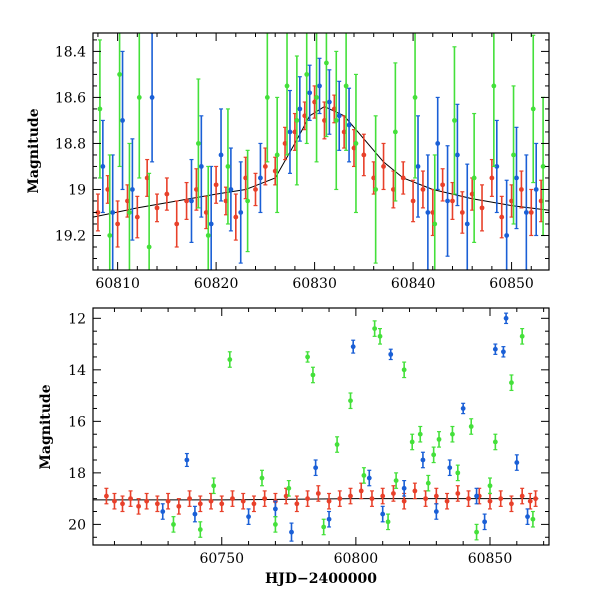  What do you see at coordinates (34, 150) in the screenshot?
I see `top-y-axis-label: Magnitude` at bounding box center [34, 150].